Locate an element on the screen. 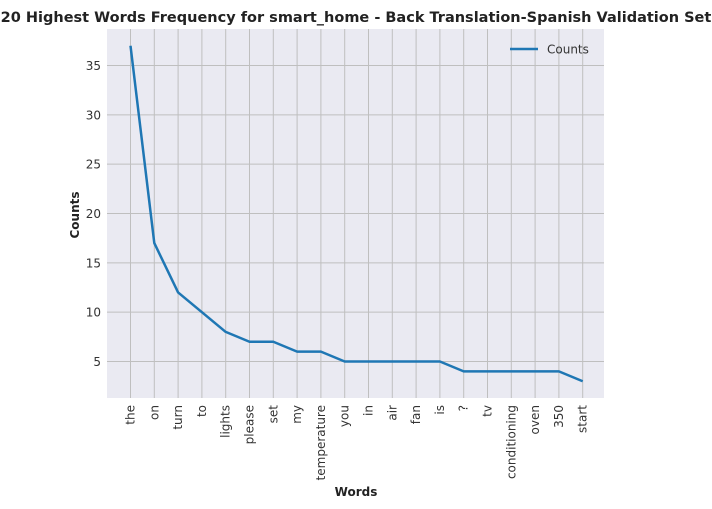 This screenshot has height=509, width=712. x-tick-label: turn is located at coordinates (178, 417).